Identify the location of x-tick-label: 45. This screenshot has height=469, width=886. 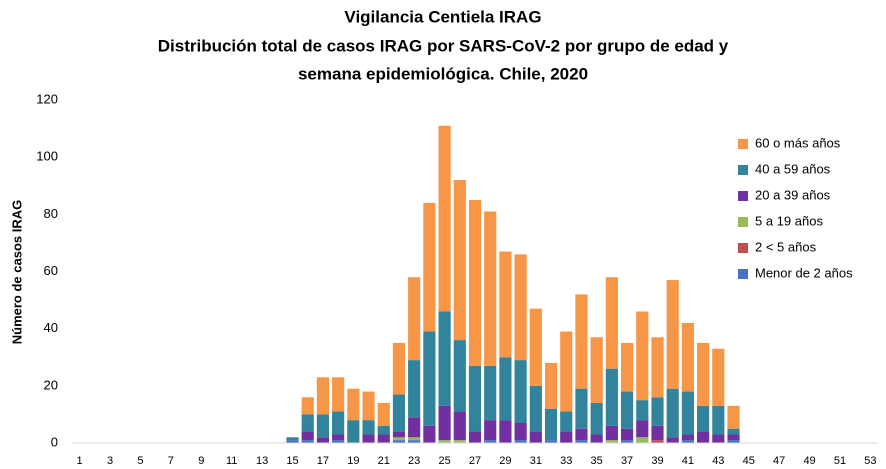
(749, 461).